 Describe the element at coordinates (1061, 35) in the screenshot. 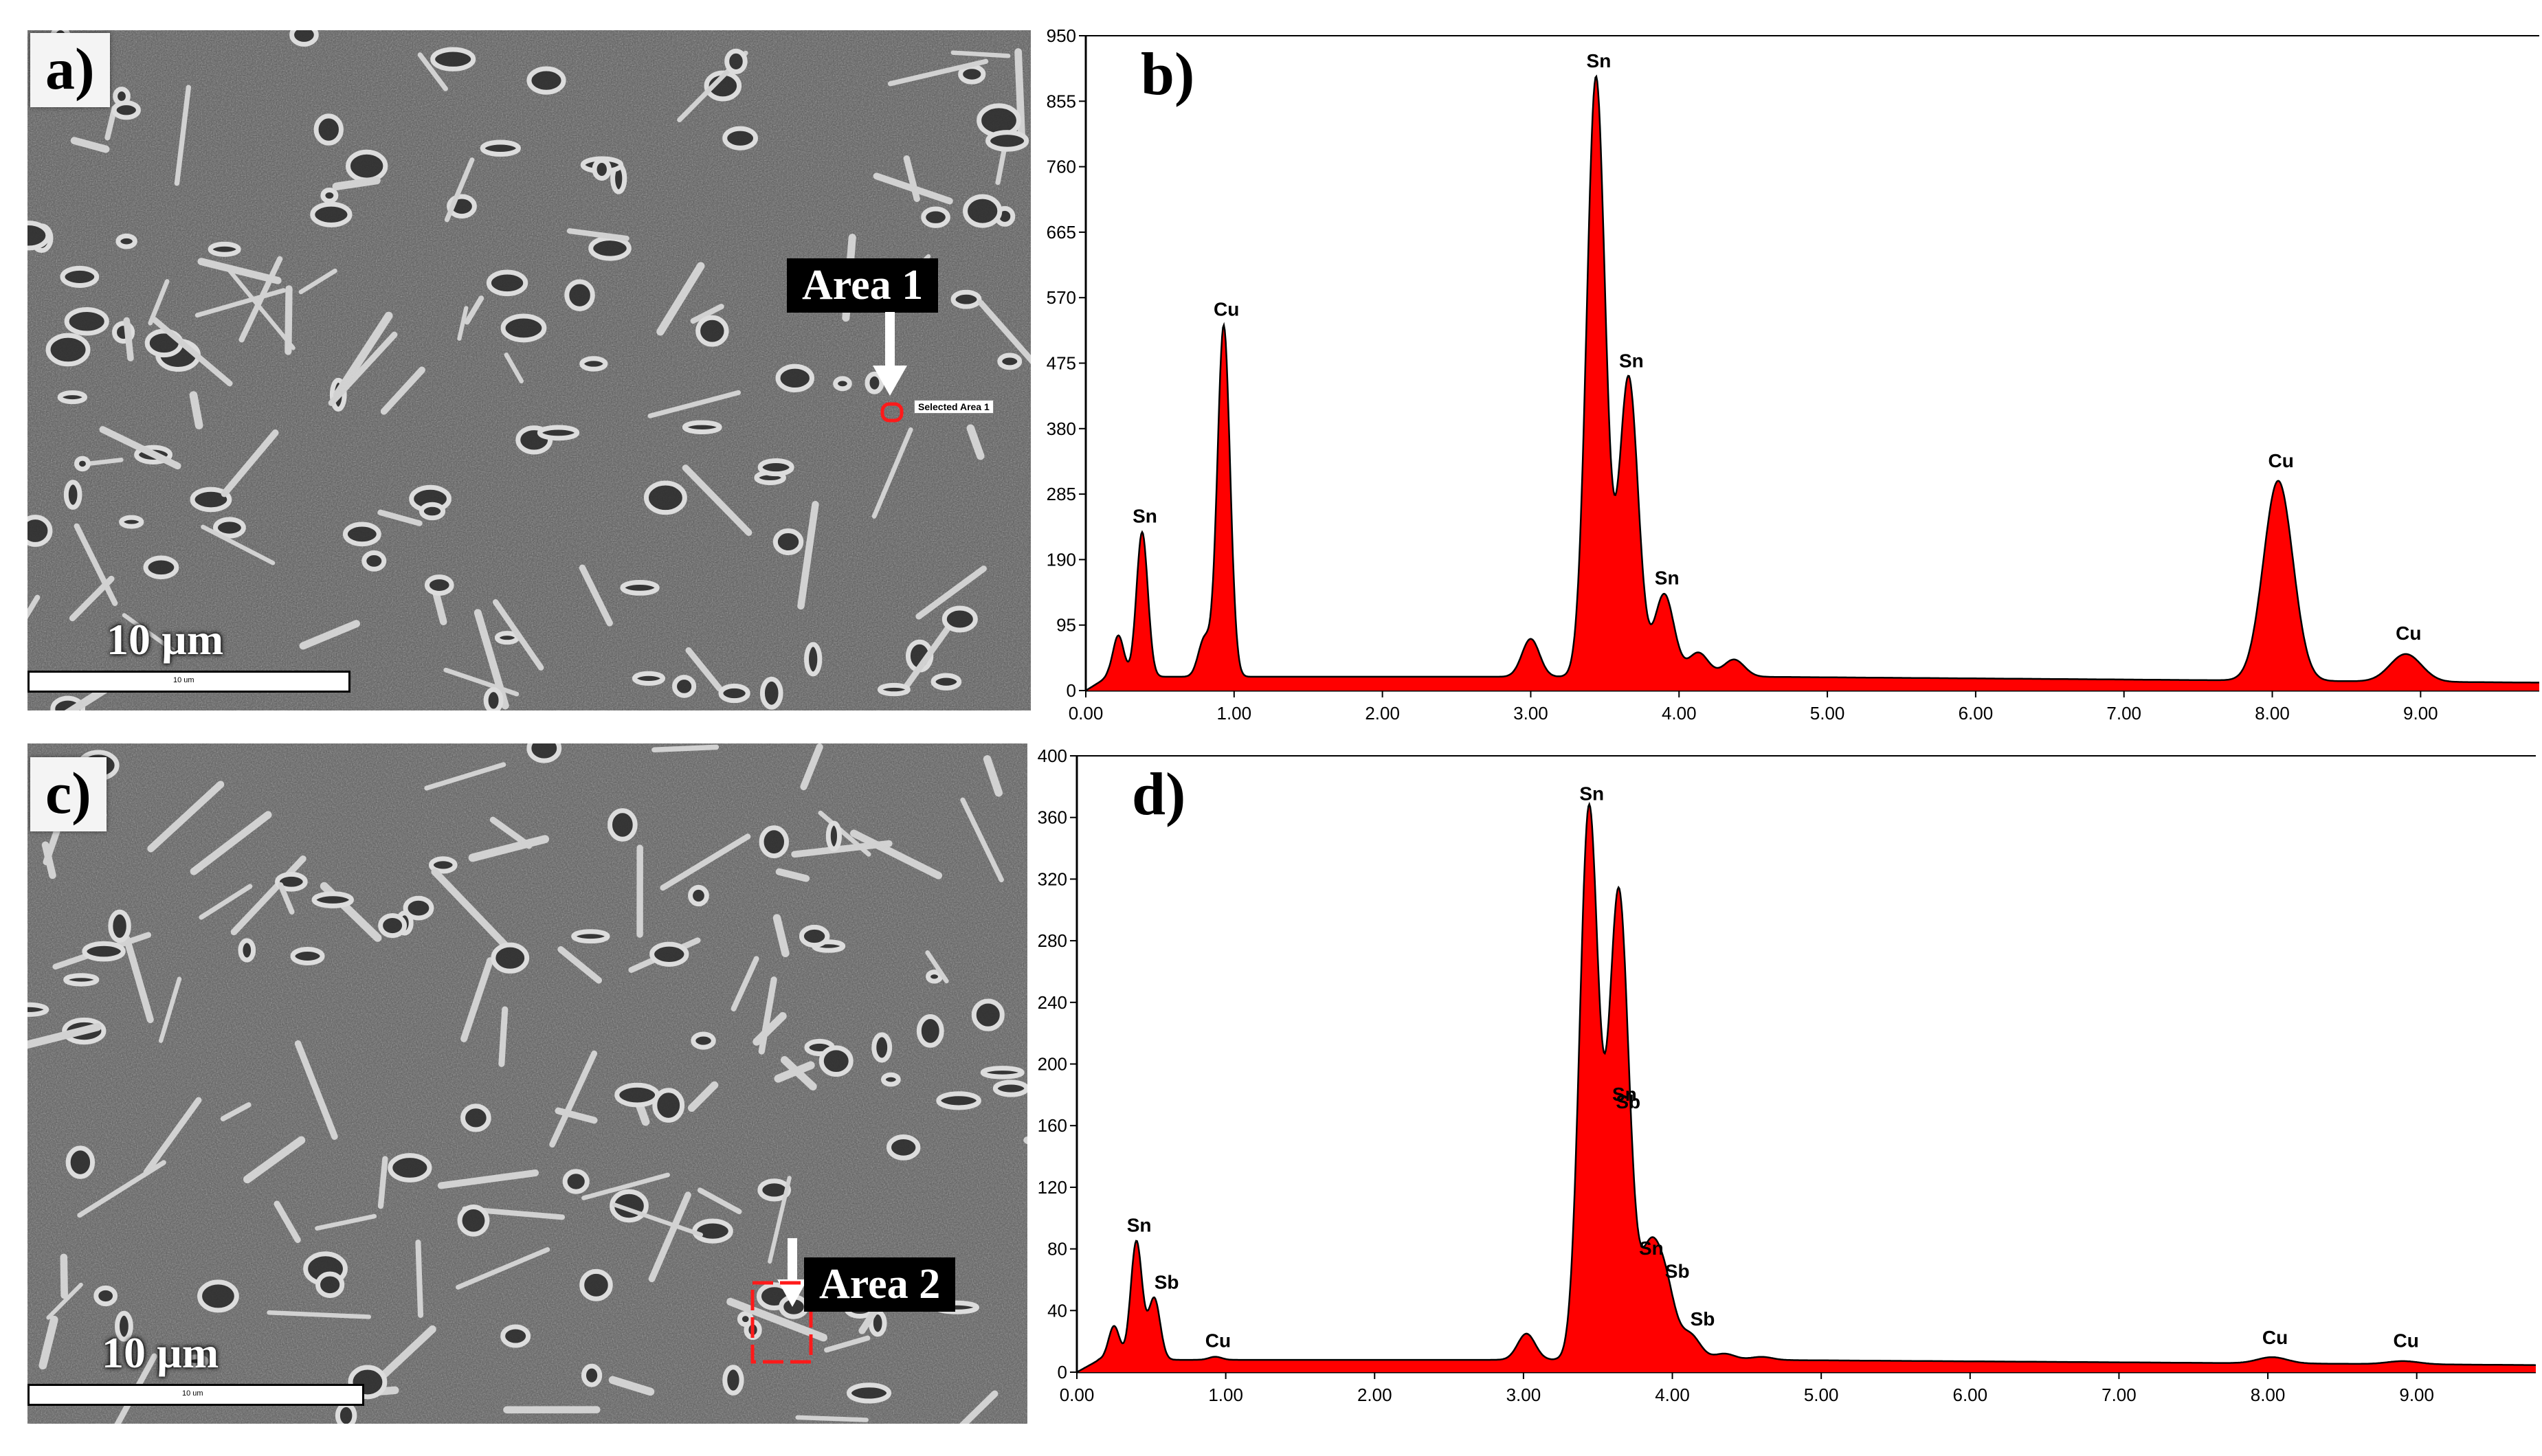

I see `y-tick-label: 950` at that location.